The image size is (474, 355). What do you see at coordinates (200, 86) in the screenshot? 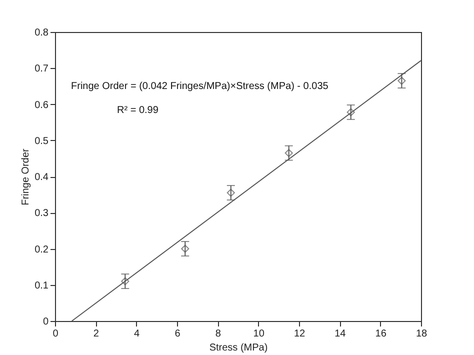
I see `annotation: Fringe Order = (0.042 Fringes/MPa)×Stress (MPa) - 0.035` at bounding box center [200, 86].